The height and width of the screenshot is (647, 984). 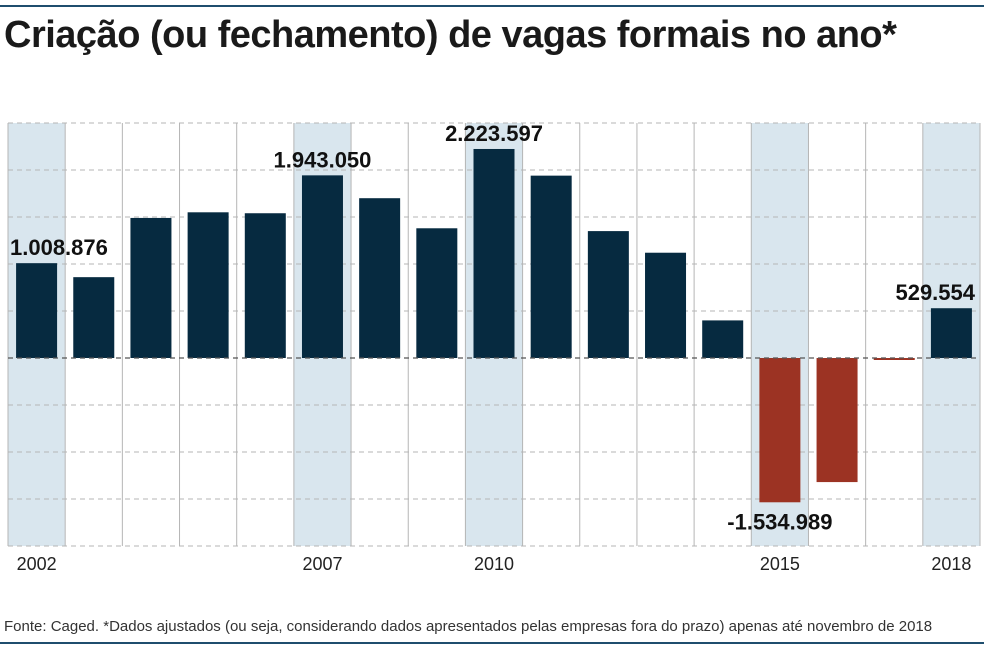 What do you see at coordinates (492, 643) in the screenshot?
I see `bottom-rule` at bounding box center [492, 643].